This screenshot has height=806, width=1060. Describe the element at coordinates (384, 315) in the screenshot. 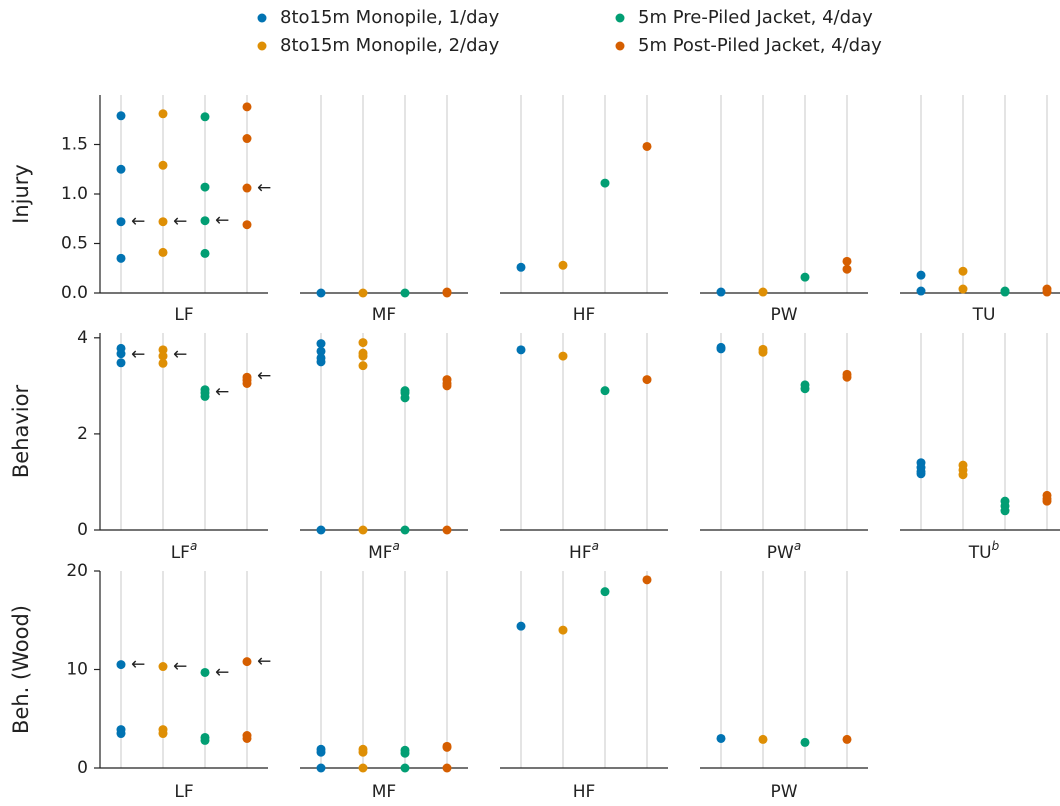

I see `panel-title: MF` at that location.